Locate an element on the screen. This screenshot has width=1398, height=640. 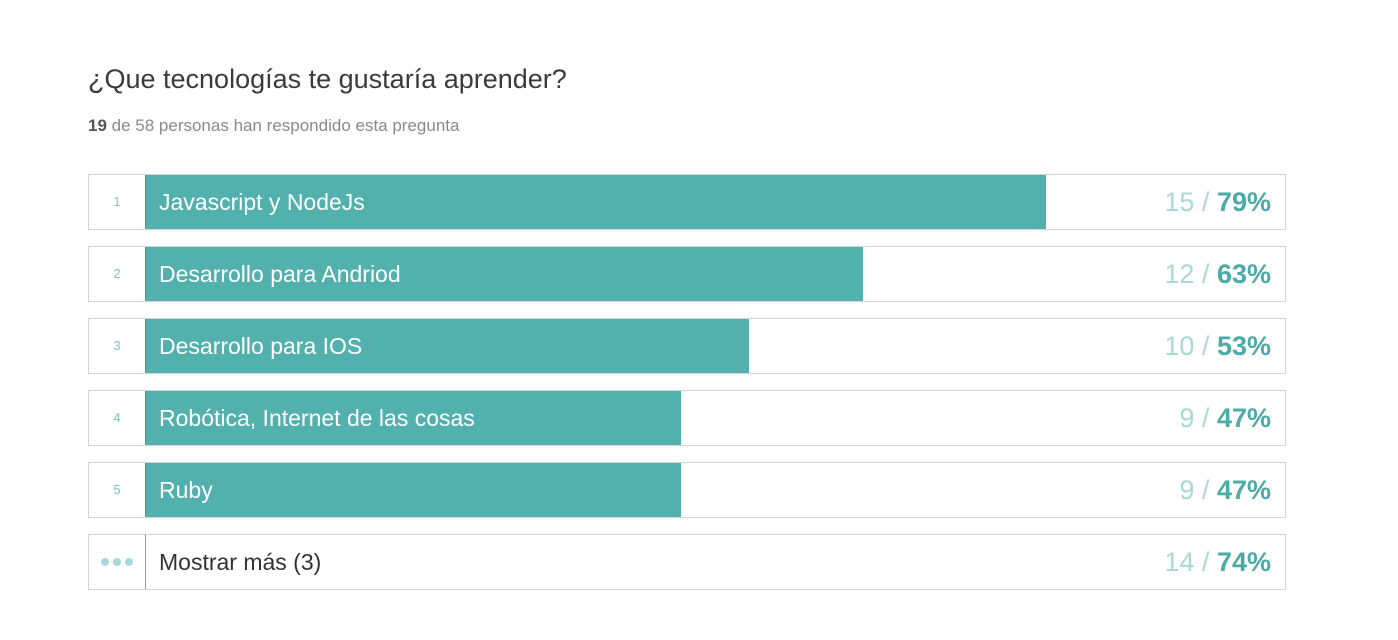
show-more-stats: 14 / 74% is located at coordinates (1217, 562).